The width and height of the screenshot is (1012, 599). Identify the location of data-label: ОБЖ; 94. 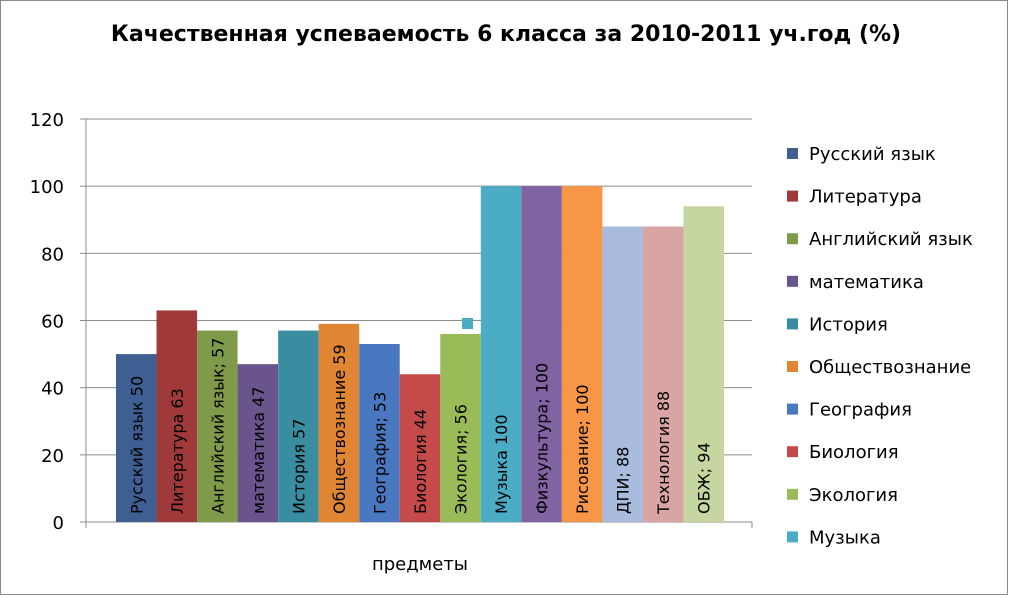
(704, 478).